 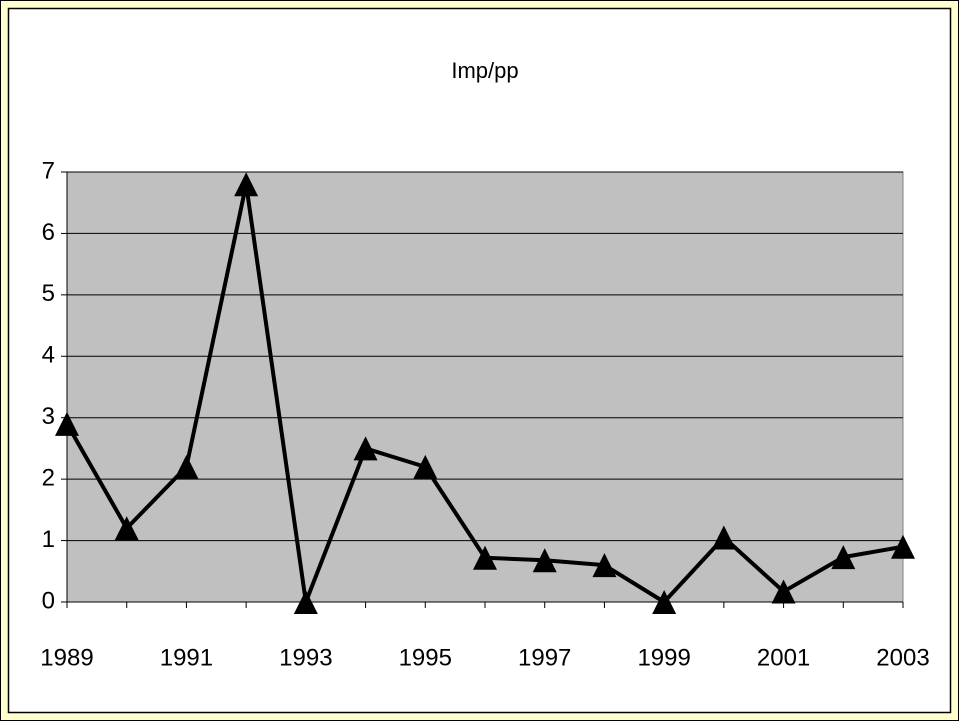 What do you see at coordinates (48, 170) in the screenshot?
I see `y-tick-label: 7` at bounding box center [48, 170].